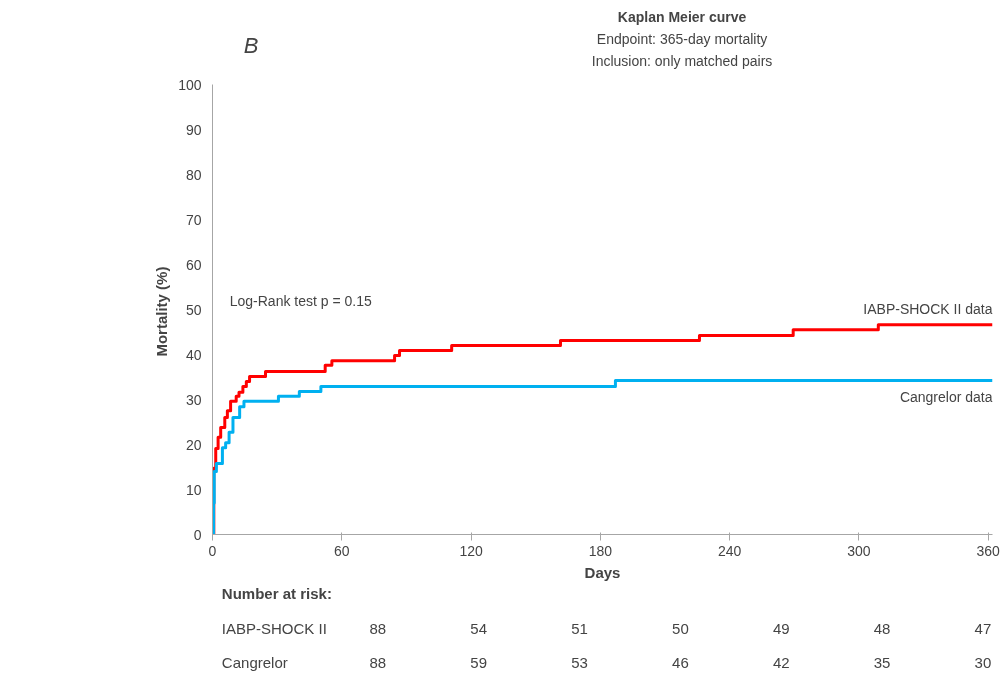 The height and width of the screenshot is (686, 1005). Describe the element at coordinates (882, 628) in the screenshot. I see `text: 48` at that location.